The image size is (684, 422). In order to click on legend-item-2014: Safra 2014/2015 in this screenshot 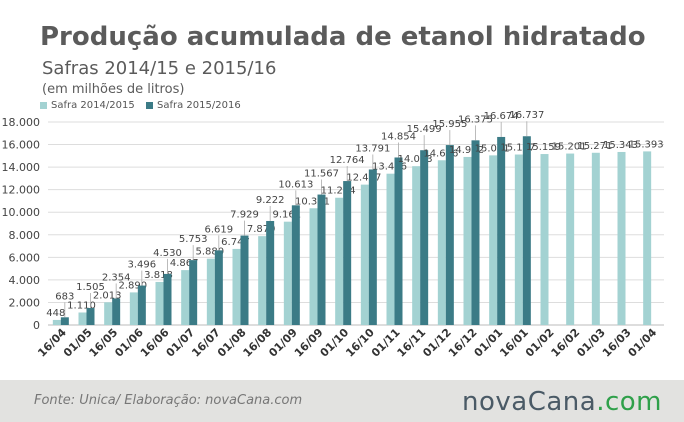, I will do `click(87, 105)`.